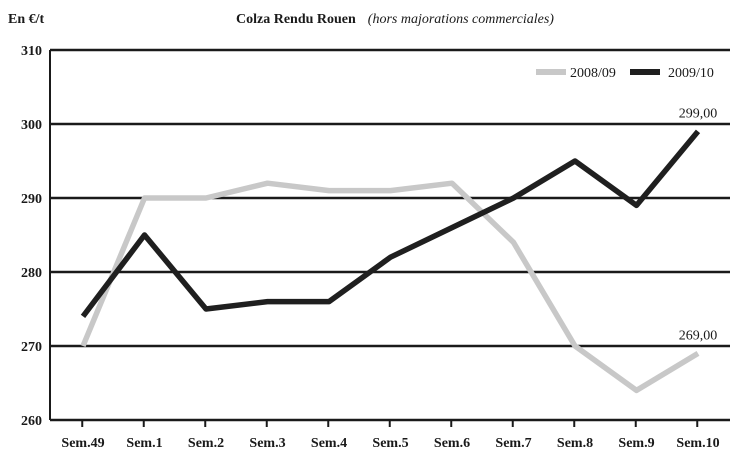  I want to click on y-tick-label: 260, so click(31, 421).